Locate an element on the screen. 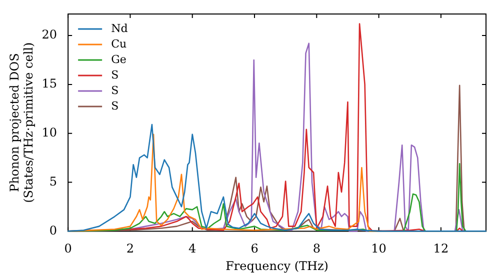 The width and height of the screenshot is (500, 280). legend-label: Ge is located at coordinates (118, 59).